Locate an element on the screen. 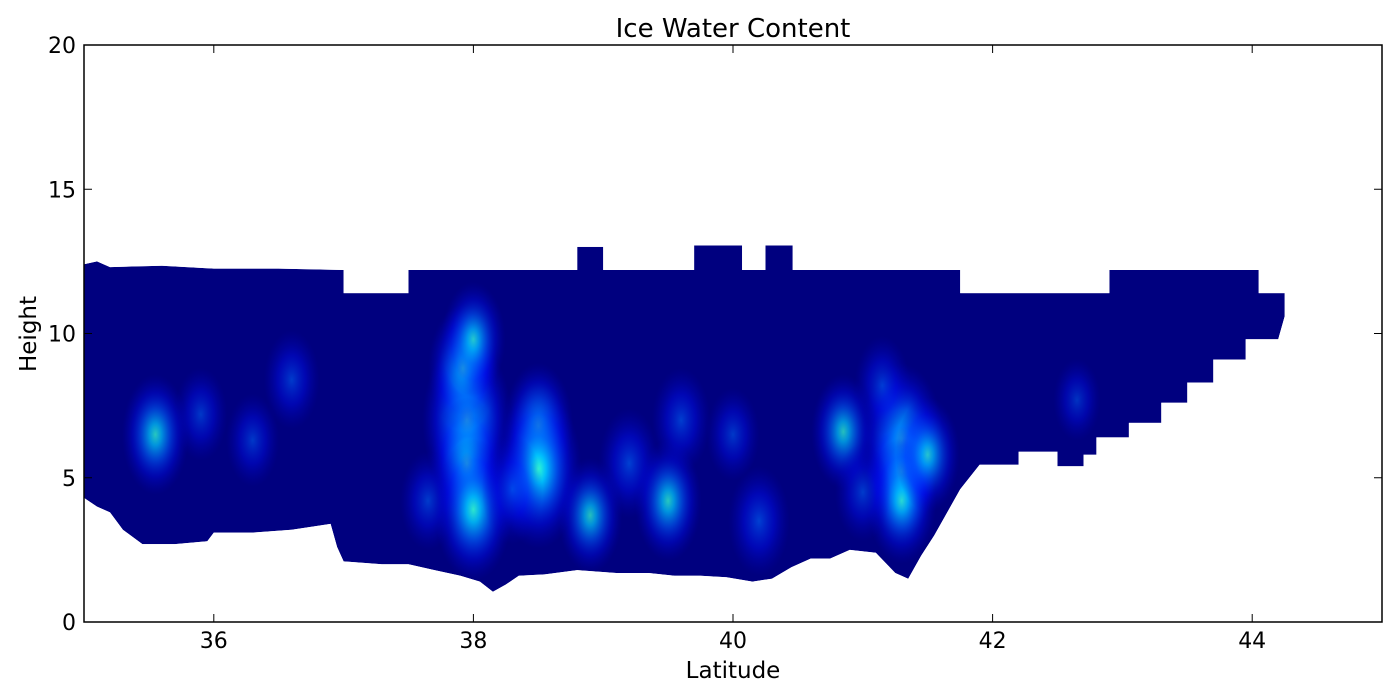 This screenshot has height=700, width=1400. y-axis-label: Height is located at coordinates (29, 334).